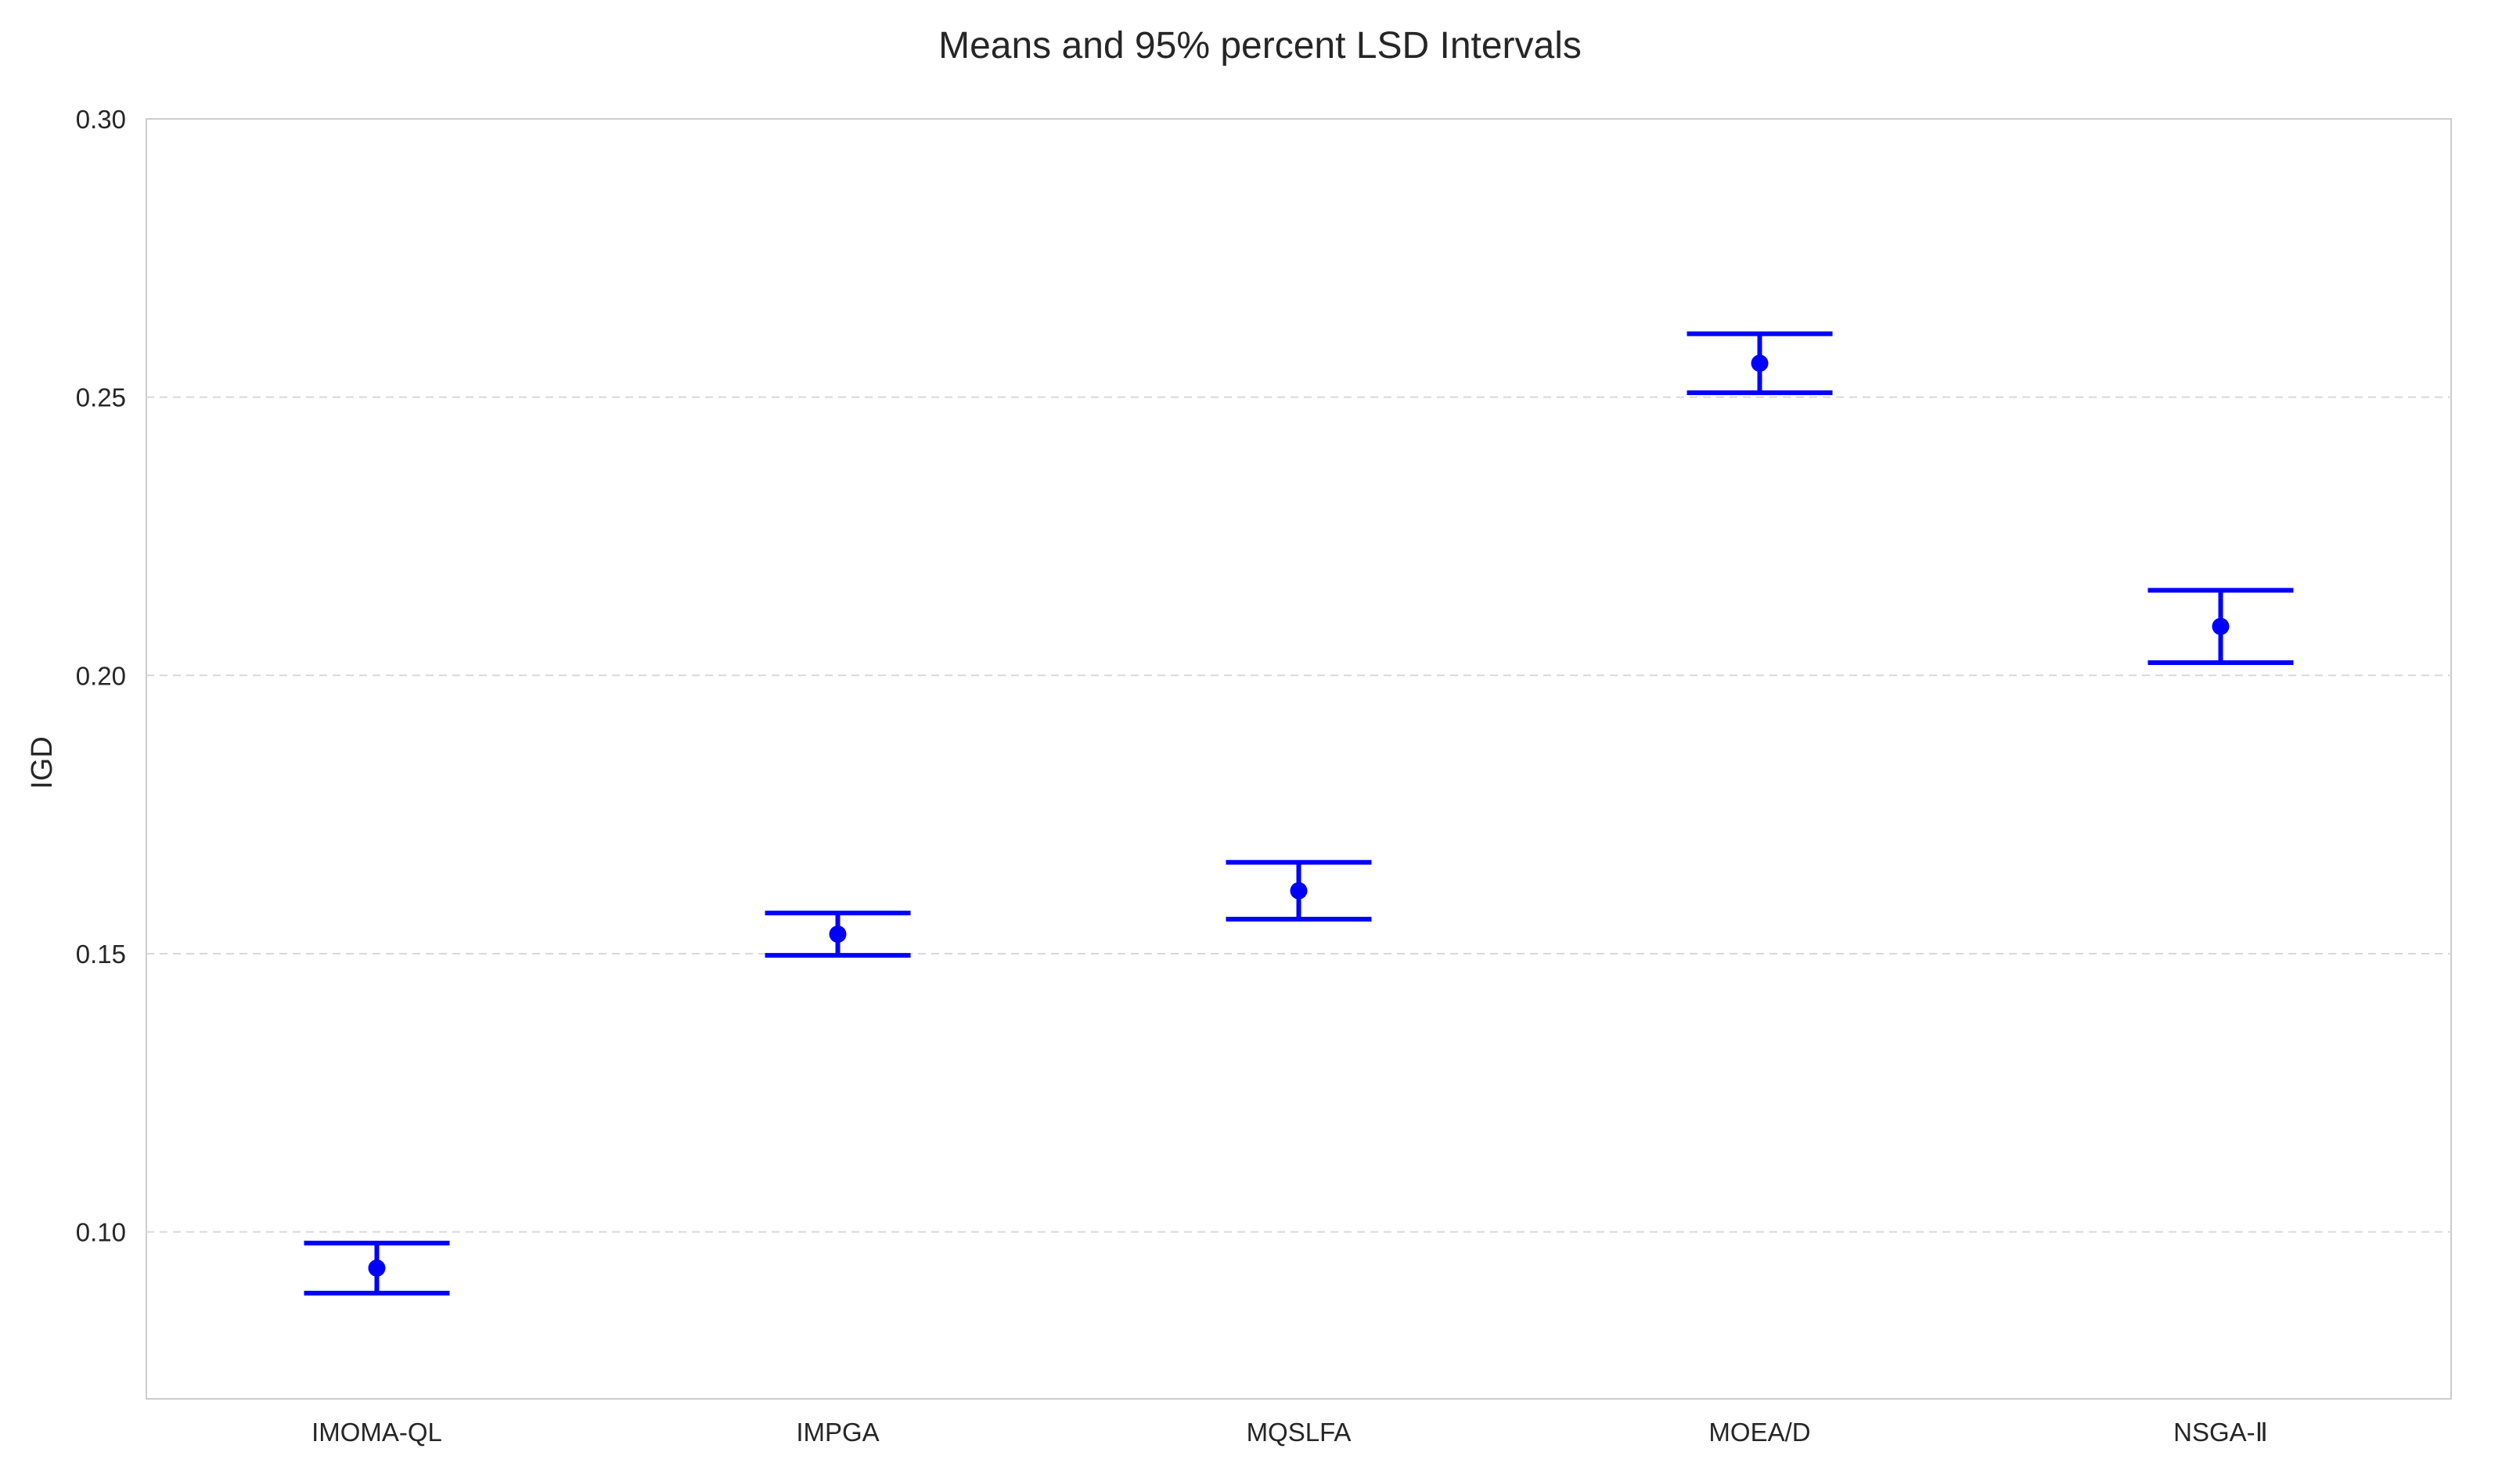 This screenshot has height=1463, width=2520. Describe the element at coordinates (101, 955) in the screenshot. I see `y-tick-label: 0.15` at that location.